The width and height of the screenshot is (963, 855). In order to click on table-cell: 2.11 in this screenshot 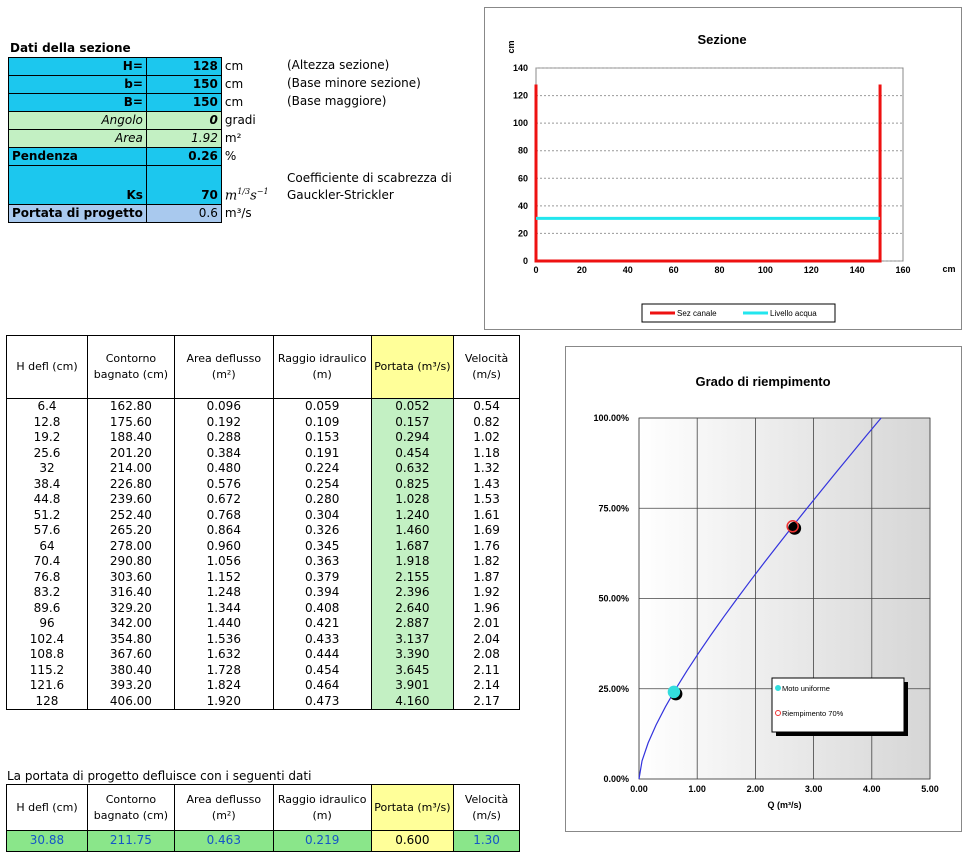, I will do `click(486, 670)`.